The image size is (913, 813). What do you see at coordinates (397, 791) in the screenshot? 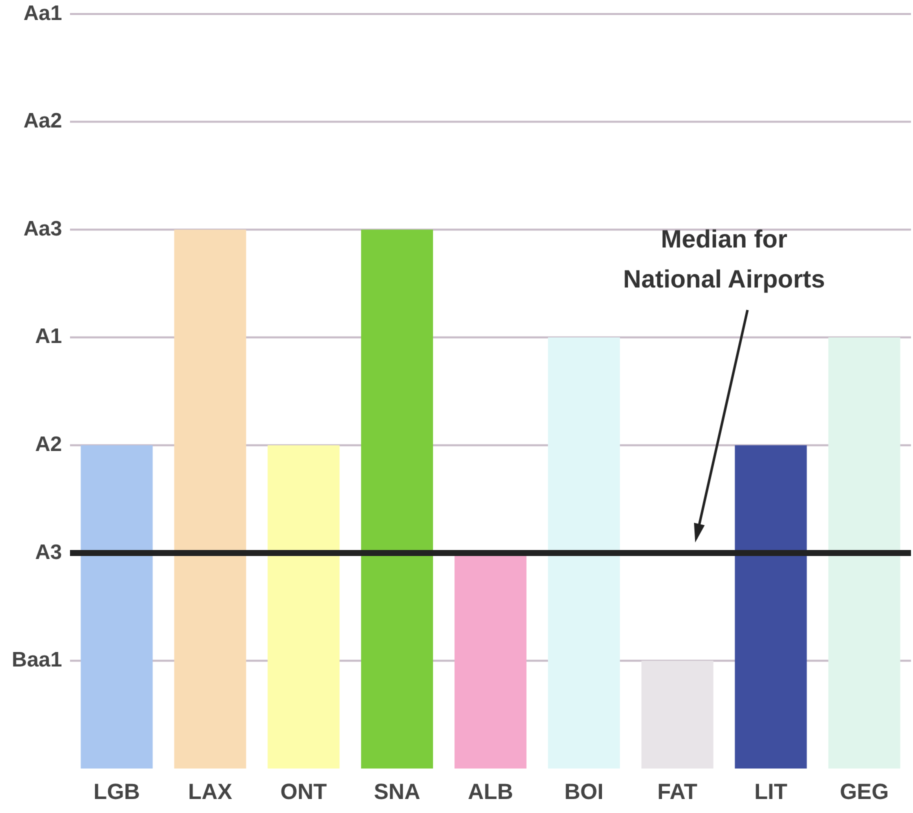
I see `x-tick-label: SNA` at bounding box center [397, 791].